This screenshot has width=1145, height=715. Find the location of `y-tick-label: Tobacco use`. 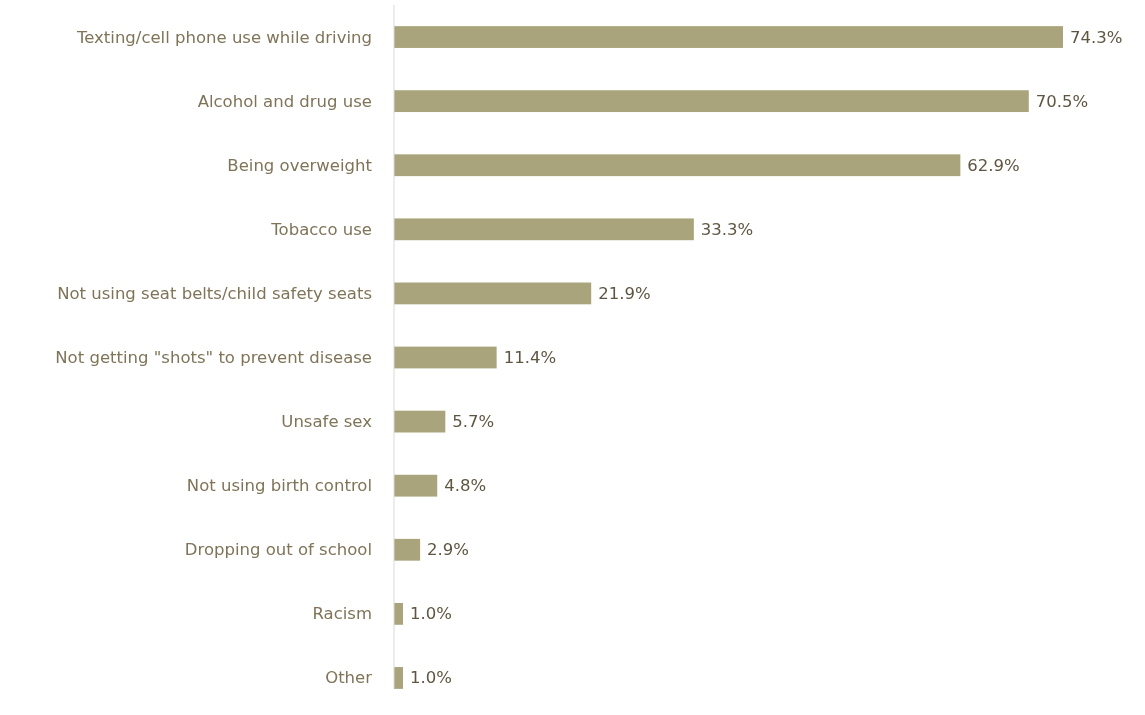

y-tick-label: Tobacco use is located at coordinates (321, 229).